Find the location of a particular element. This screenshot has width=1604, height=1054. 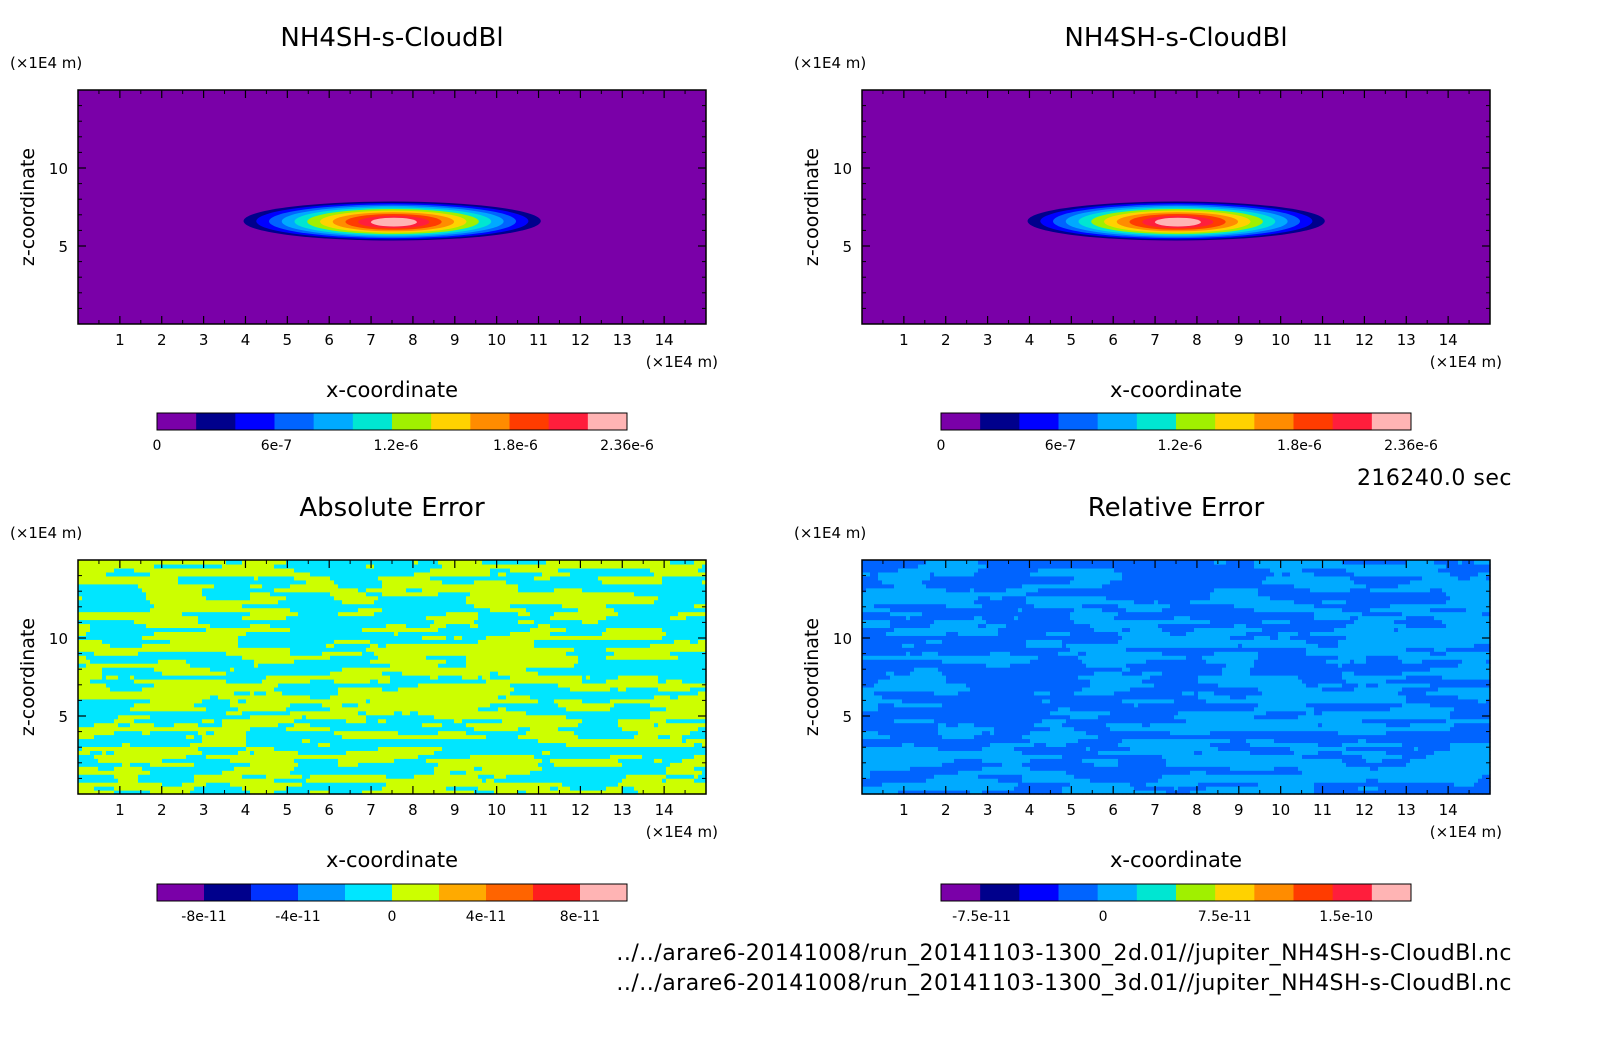

colorbar-tick-label: 1.2e-6 is located at coordinates (1180, 446).